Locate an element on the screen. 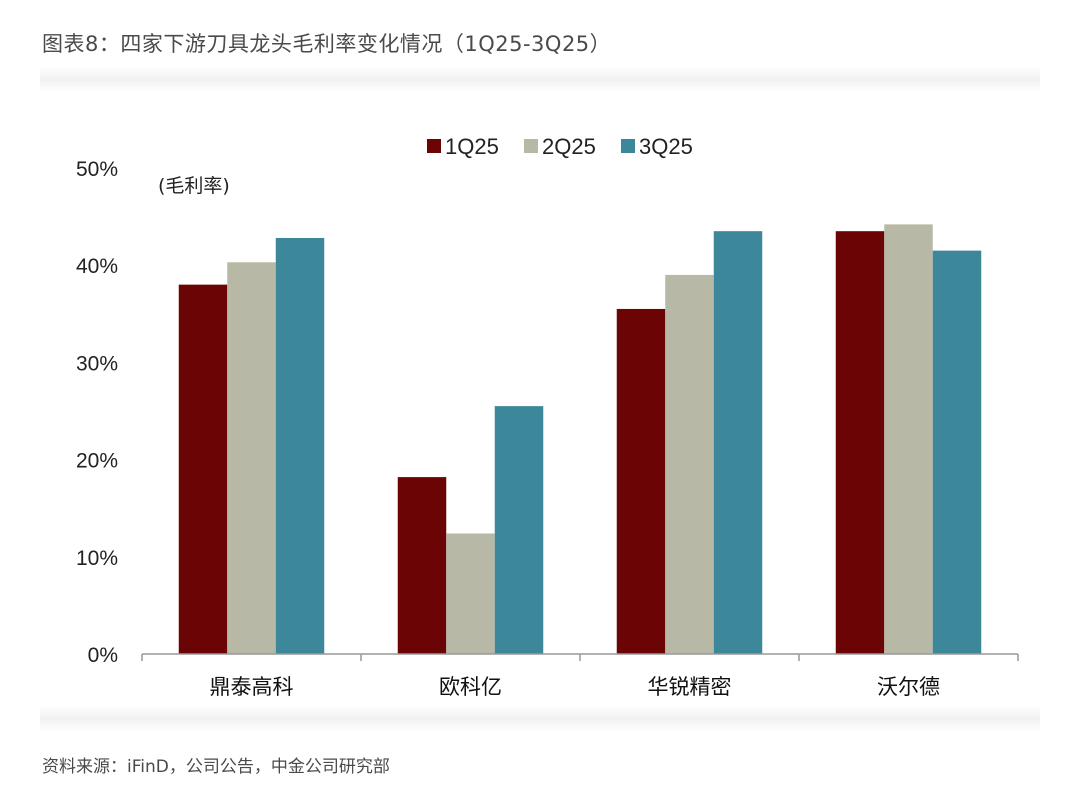 This screenshot has height=805, width=1080. figure-title: 图表8：四家下游刀具龙头毛利率变化情况（1Q25-3Q25） is located at coordinates (327, 44).